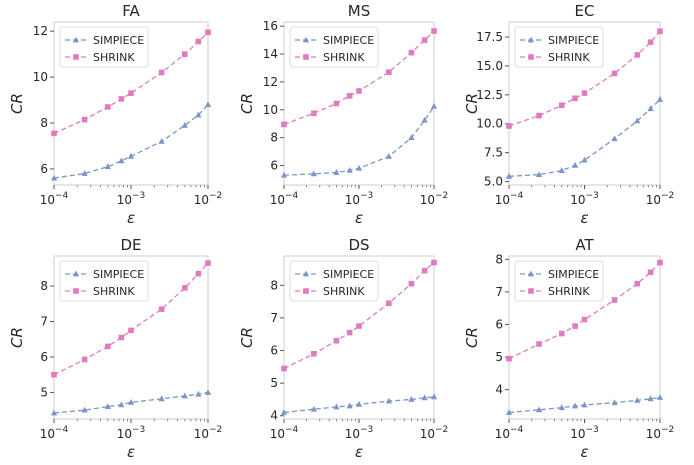 The image size is (694, 465). What do you see at coordinates (40, 31) in the screenshot?
I see `y-tick-label: 12` at bounding box center [40, 31].